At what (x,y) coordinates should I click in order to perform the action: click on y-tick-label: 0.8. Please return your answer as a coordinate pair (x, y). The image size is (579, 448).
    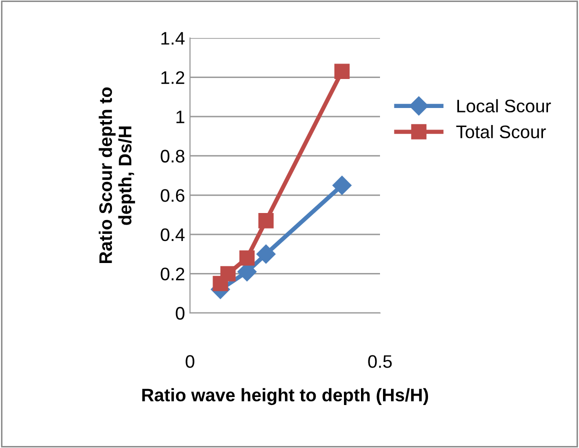
    Looking at the image, I should click on (172, 156).